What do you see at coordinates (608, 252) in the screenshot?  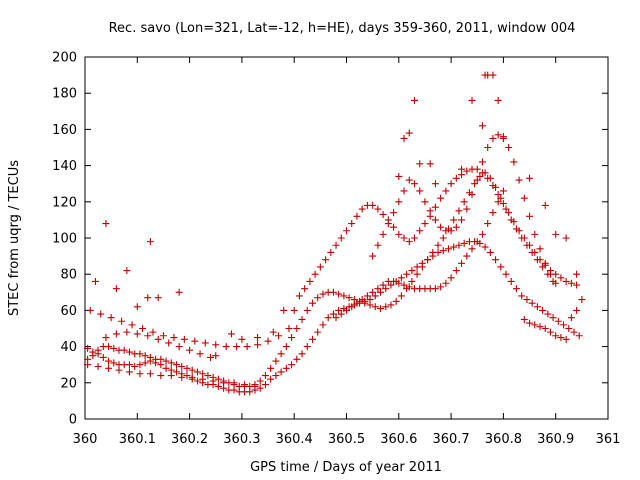 I see `x-tick: 361` at bounding box center [608, 252].